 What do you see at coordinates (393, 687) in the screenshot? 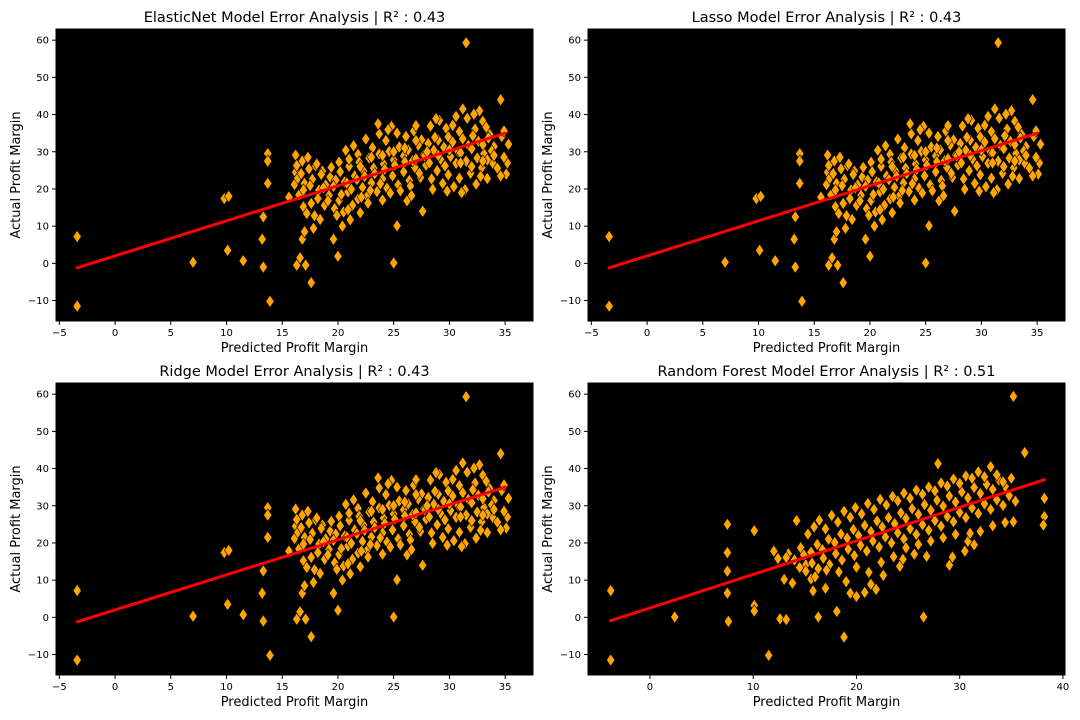
I see `x-tick-label: 25` at bounding box center [393, 687].